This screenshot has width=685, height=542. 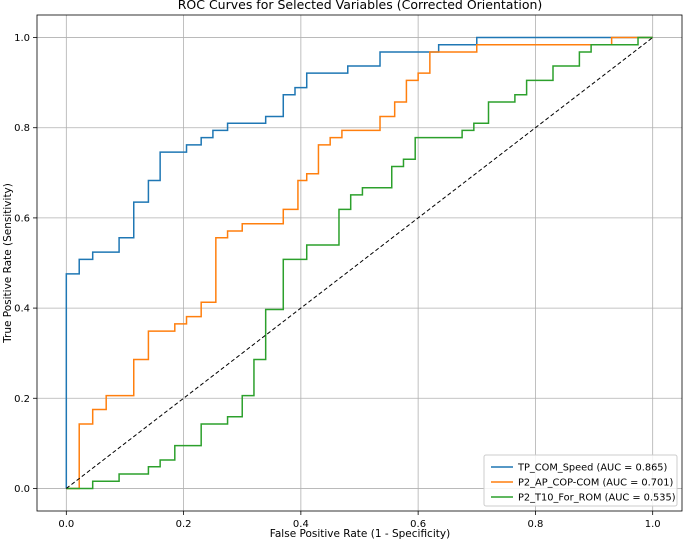 What do you see at coordinates (418, 524) in the screenshot?
I see `x-tick-label: 0.6` at bounding box center [418, 524].